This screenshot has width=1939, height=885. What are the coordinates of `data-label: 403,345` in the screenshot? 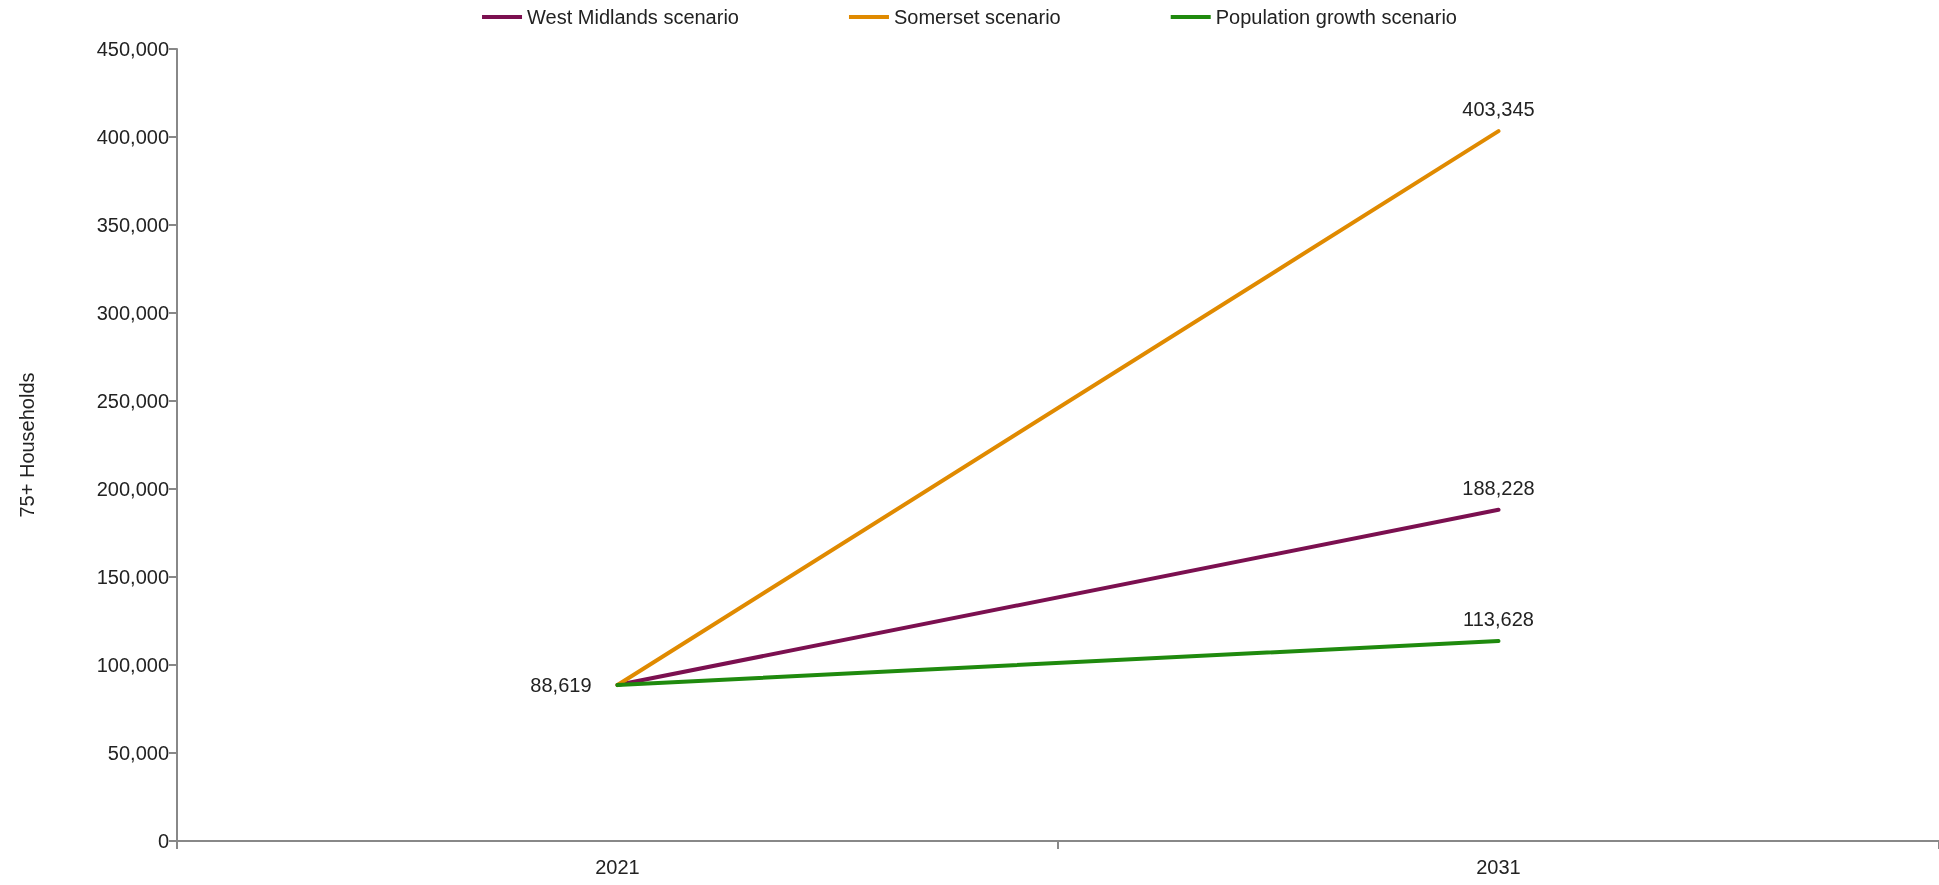 It's located at (1498, 109).